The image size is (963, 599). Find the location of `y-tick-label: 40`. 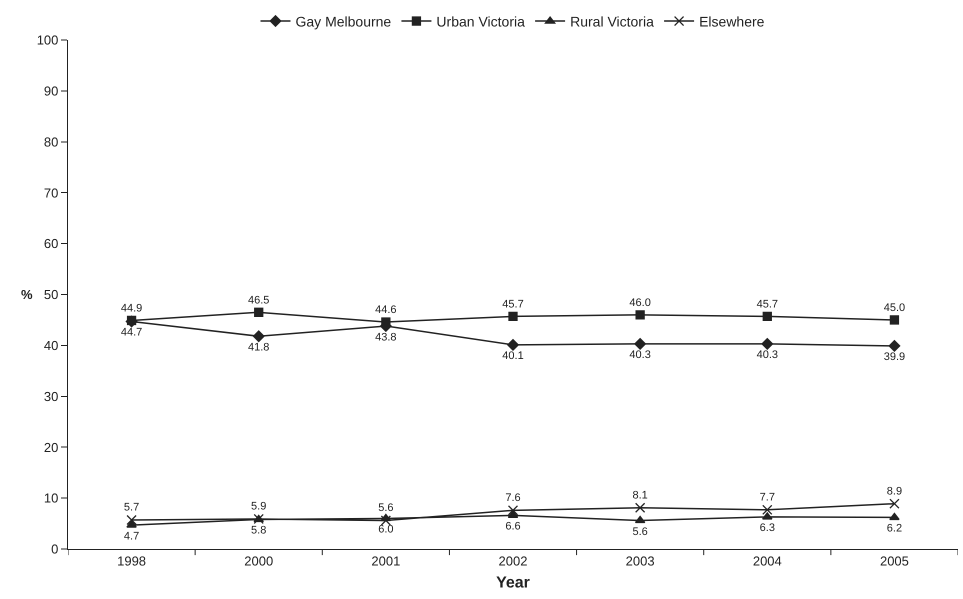

y-tick-label: 40 is located at coordinates (51, 345).